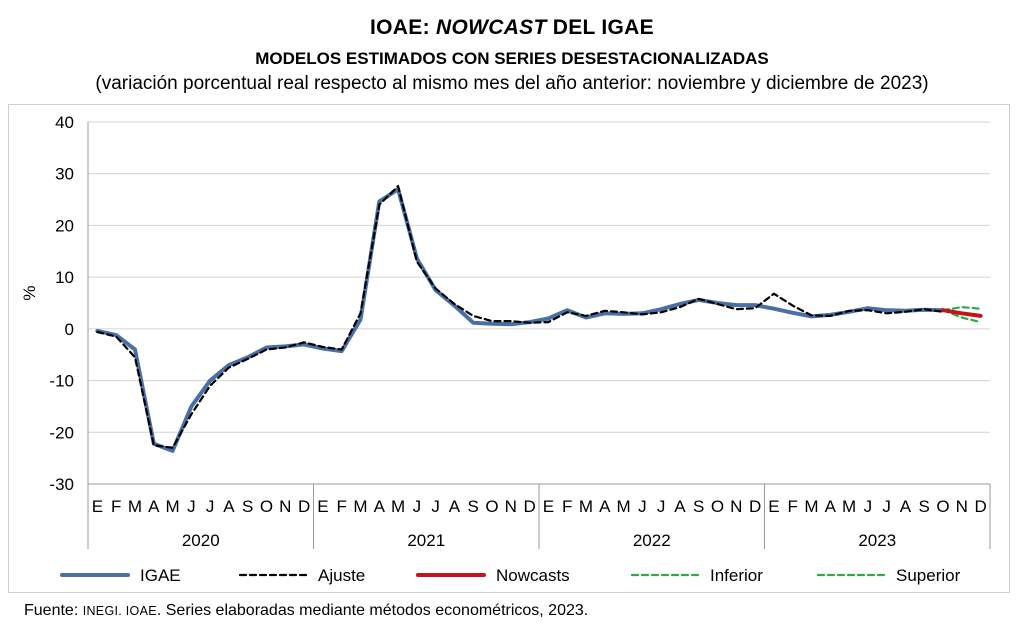 The height and width of the screenshot is (641, 1024). Describe the element at coordinates (652, 540) in the screenshot. I see `year-label: 2022` at that location.